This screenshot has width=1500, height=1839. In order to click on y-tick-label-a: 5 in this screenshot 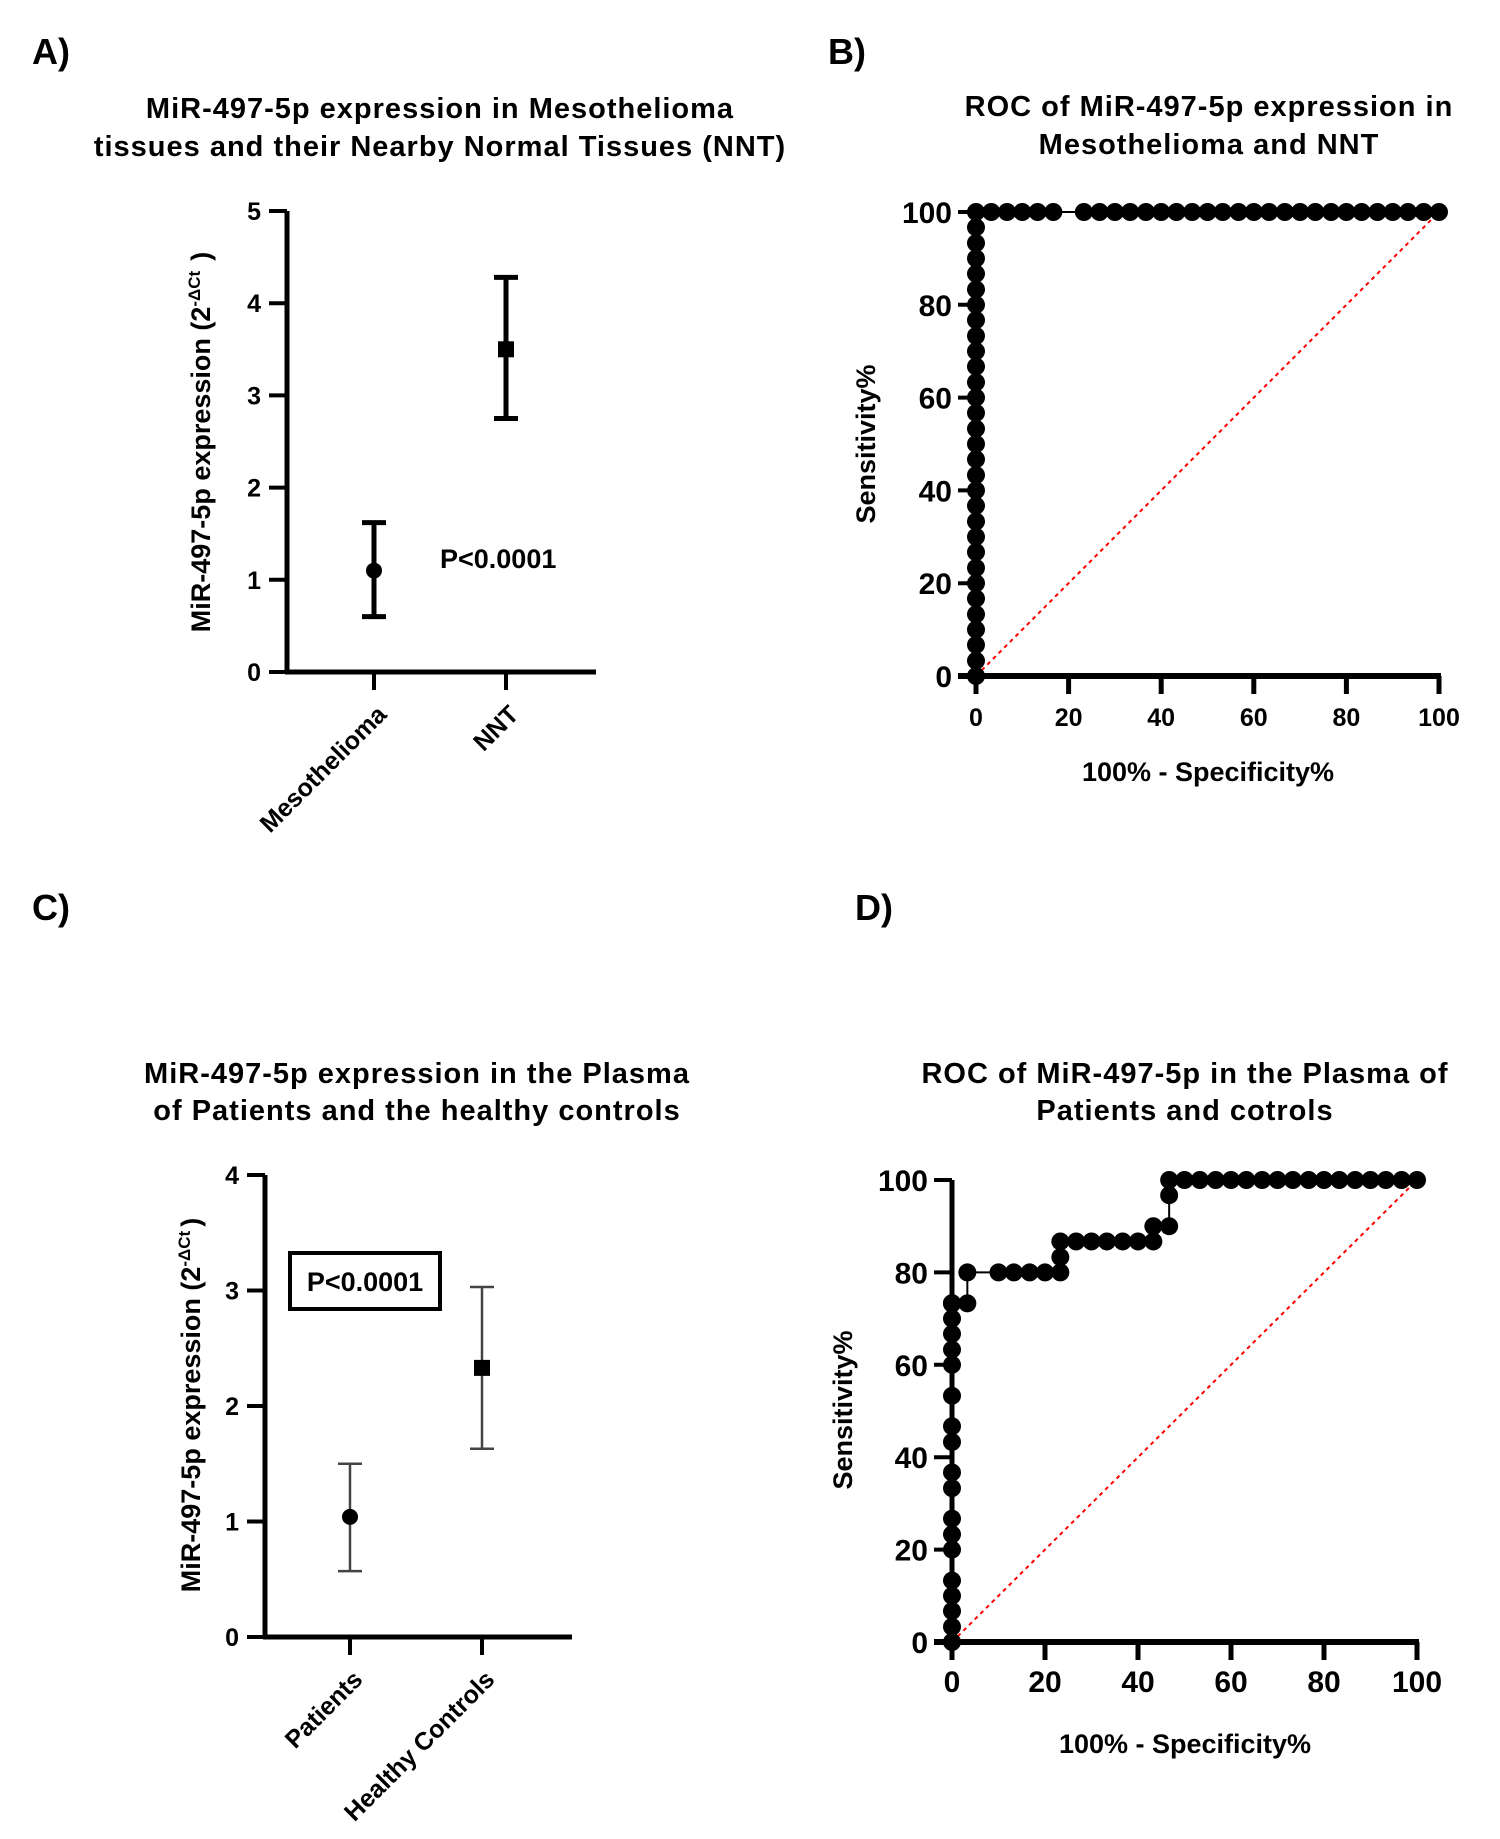, I will do `click(254, 212)`.